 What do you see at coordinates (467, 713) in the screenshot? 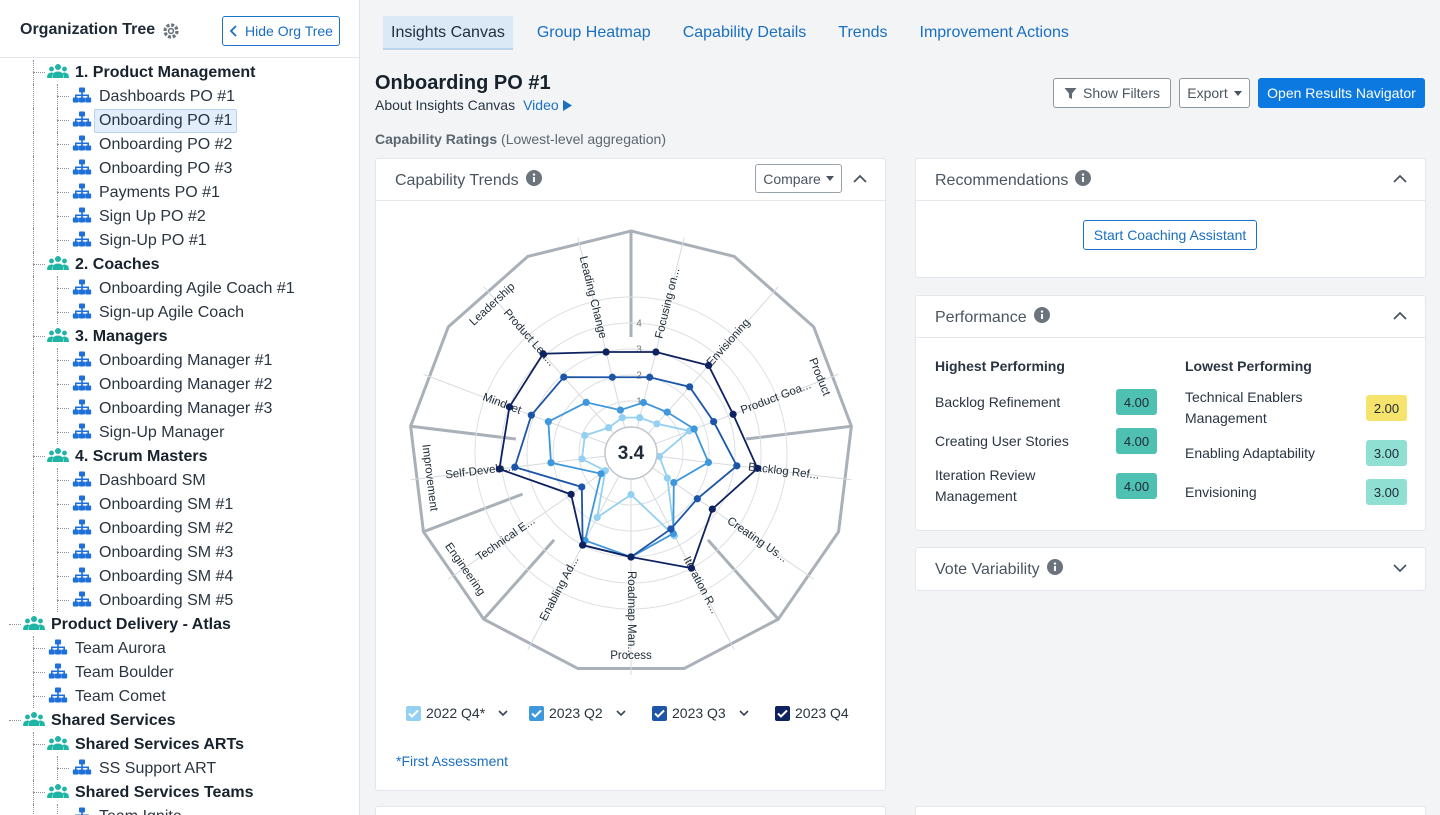
I see `legend-item: 2022 Q4*` at bounding box center [467, 713].